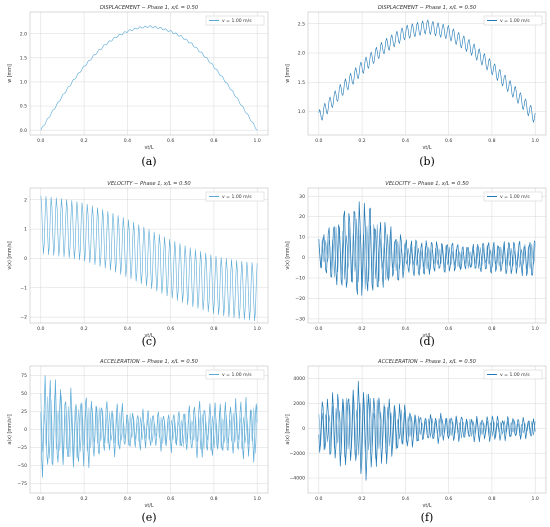 The width and height of the screenshot is (550, 527). Describe the element at coordinates (22, 448) in the screenshot. I see `y-tick-label: −25` at that location.